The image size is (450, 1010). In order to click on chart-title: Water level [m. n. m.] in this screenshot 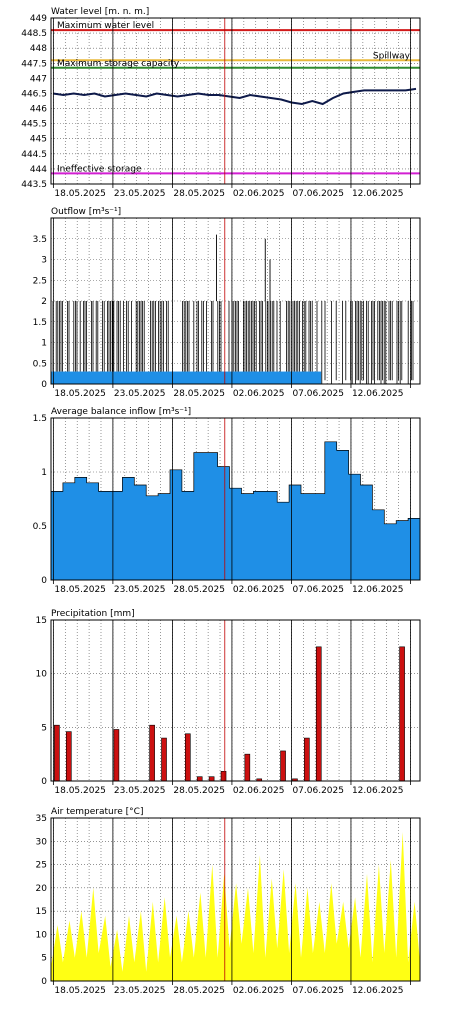, I will do `click(100, 12)`.